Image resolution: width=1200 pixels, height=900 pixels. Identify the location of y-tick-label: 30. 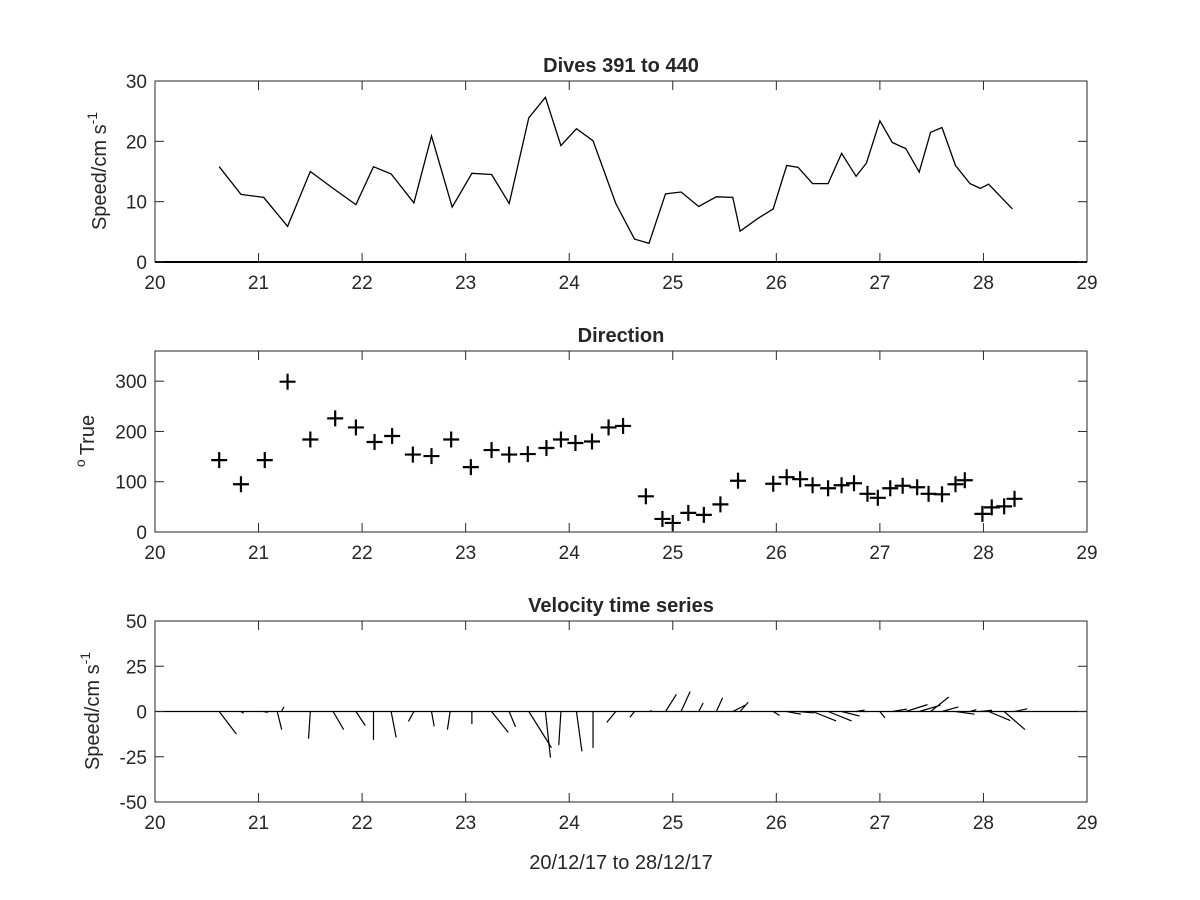
(136, 82).